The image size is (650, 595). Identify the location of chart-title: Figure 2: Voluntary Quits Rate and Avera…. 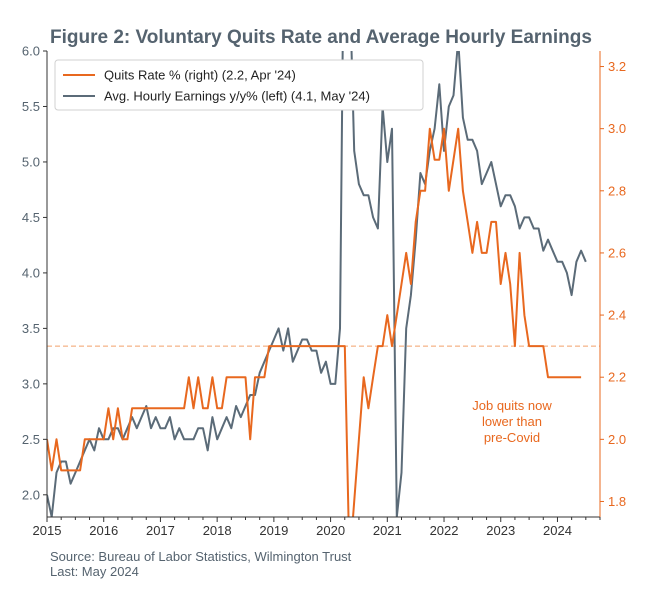
(321, 37).